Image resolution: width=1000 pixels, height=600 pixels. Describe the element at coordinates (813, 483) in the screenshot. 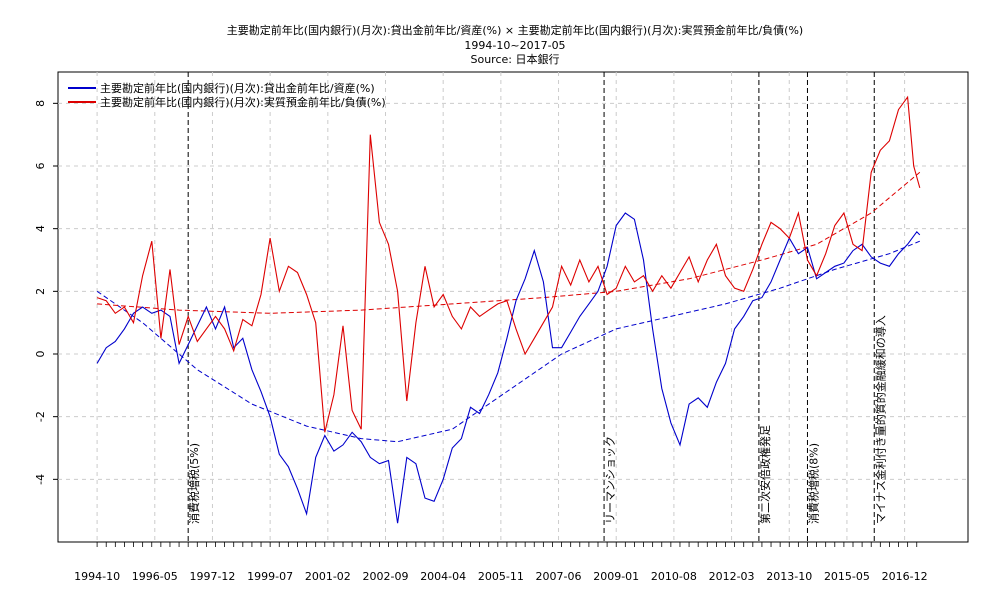

I see `event-label: 消費税増税(8%)` at that location.